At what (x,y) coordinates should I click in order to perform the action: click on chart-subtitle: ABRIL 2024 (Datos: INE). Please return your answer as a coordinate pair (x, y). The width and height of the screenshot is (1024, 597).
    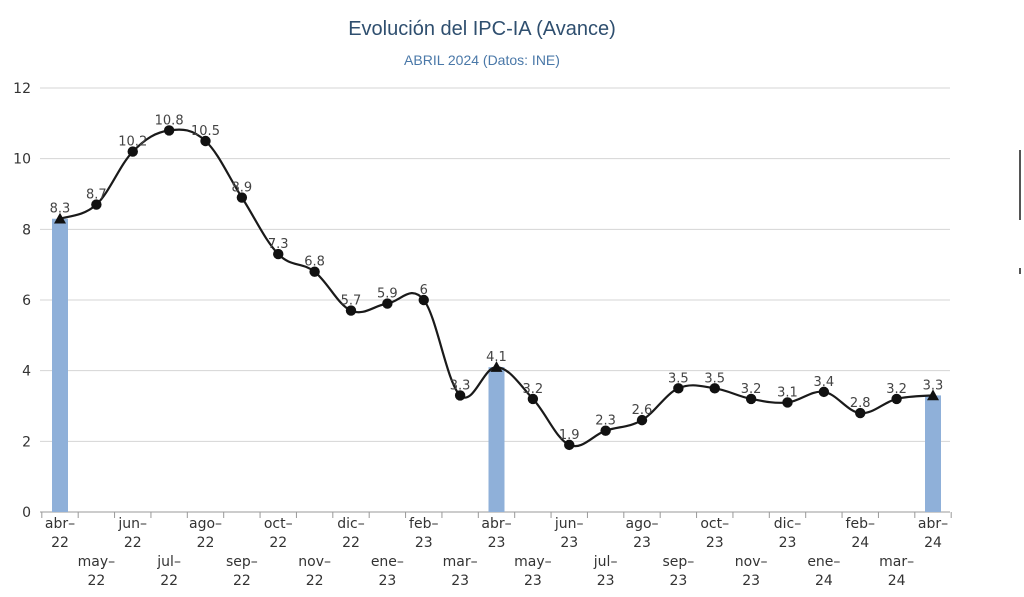
    Looking at the image, I should click on (482, 60).